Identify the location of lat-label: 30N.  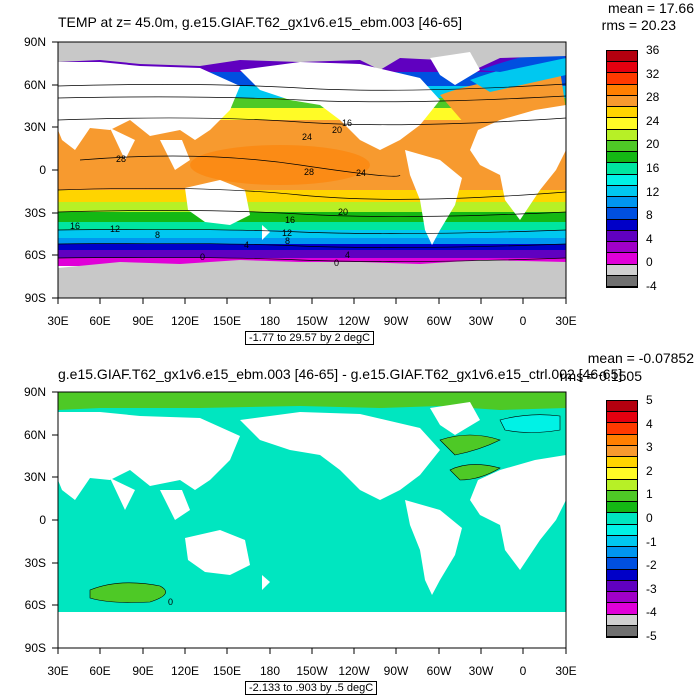
(34, 477).